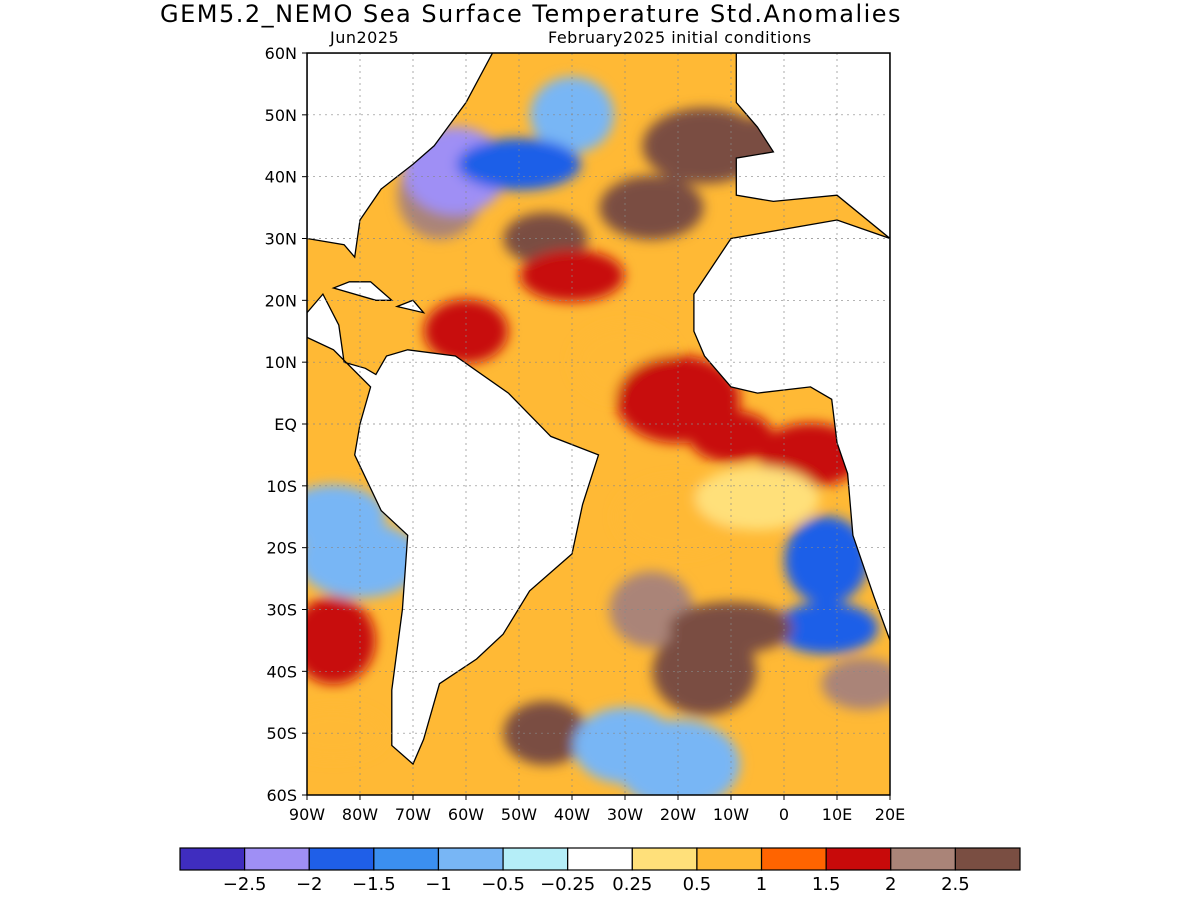 This screenshot has width=1200, height=900. I want to click on colorbar: −2.5 −2 −1.5 −1 −0.5 −0.25 0.25 0.5 1 1.5 2 2.5, so click(600, 871).